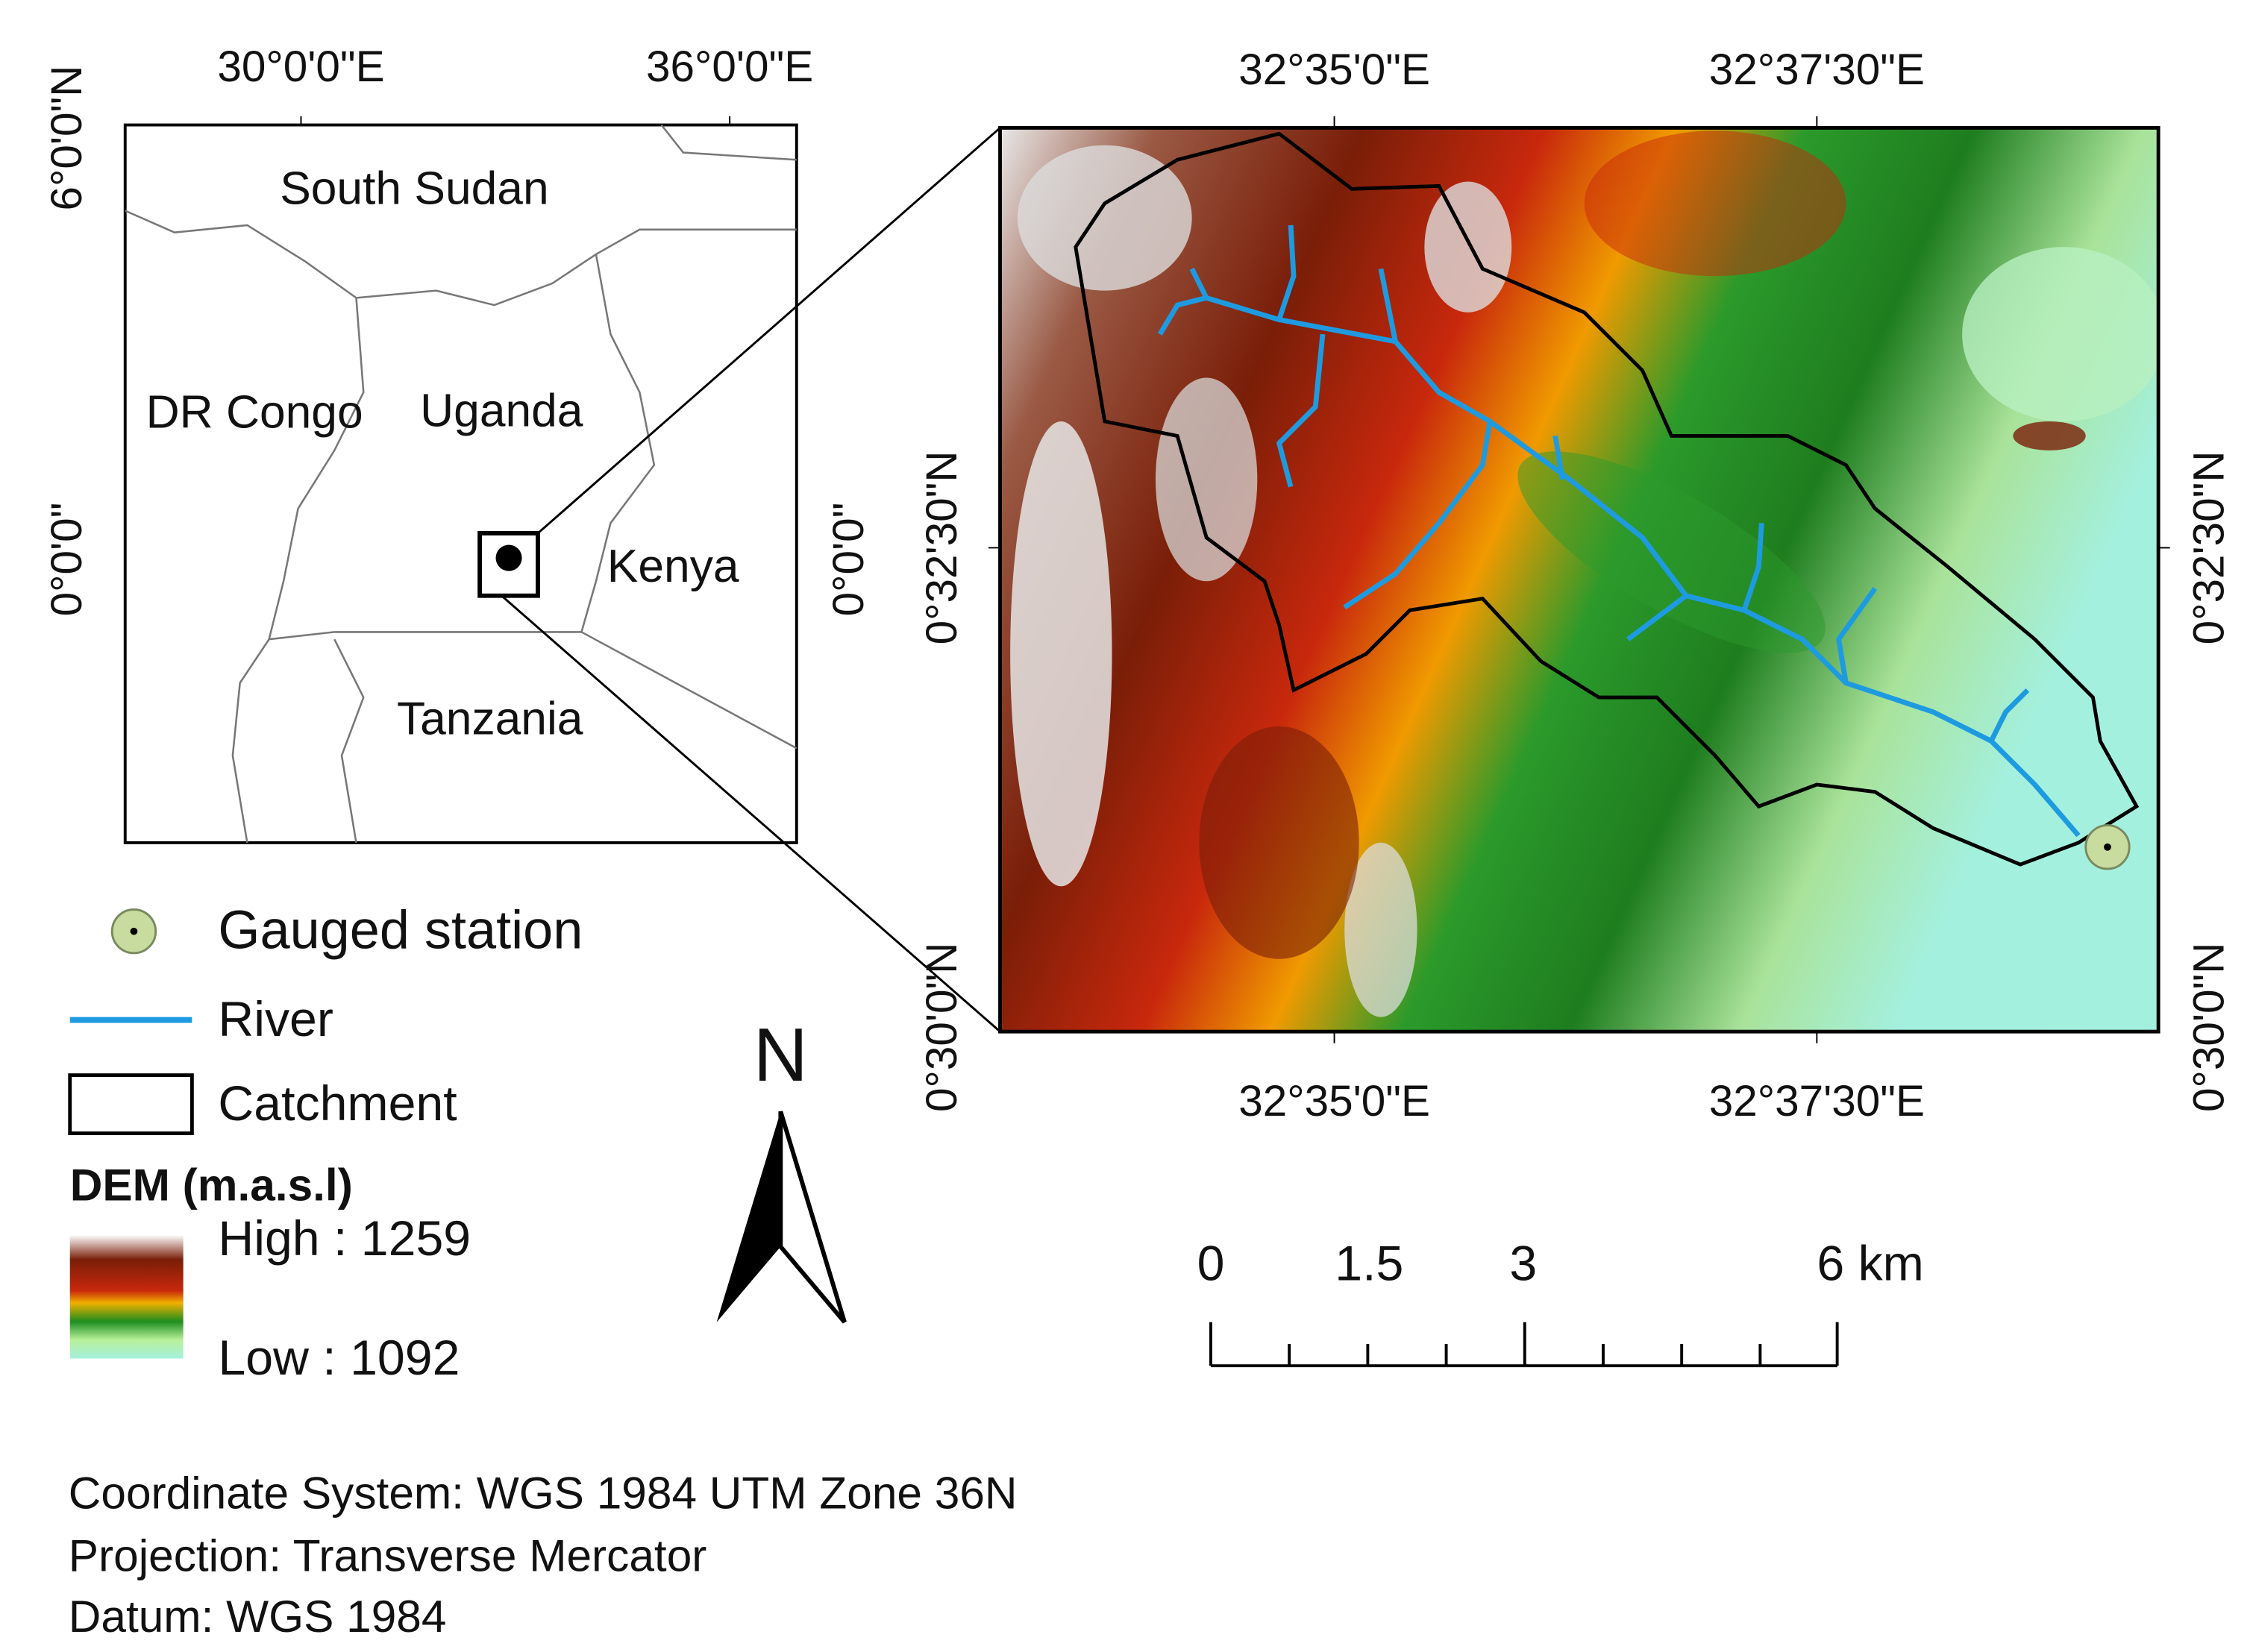  Describe the element at coordinates (812, 1217) in the screenshot. I see `north-arrow-right` at that location.